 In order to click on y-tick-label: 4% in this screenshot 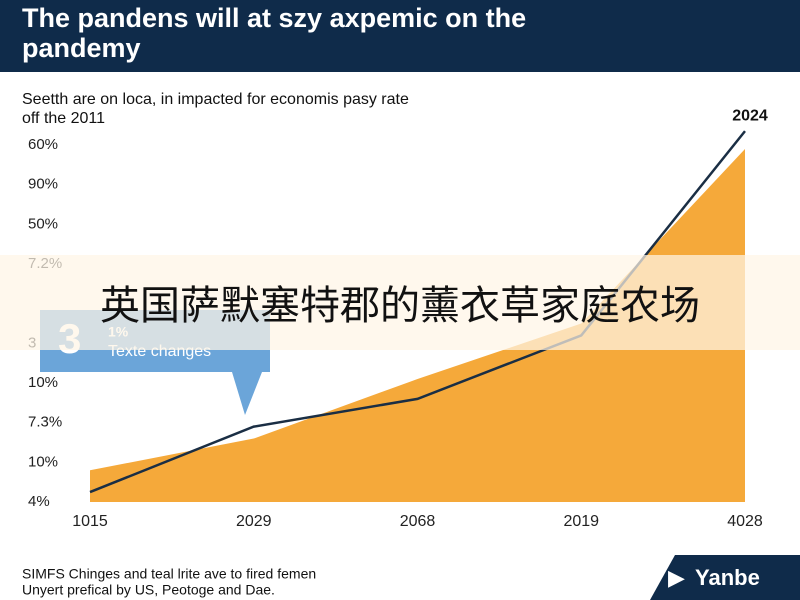, I will do `click(39, 501)`.